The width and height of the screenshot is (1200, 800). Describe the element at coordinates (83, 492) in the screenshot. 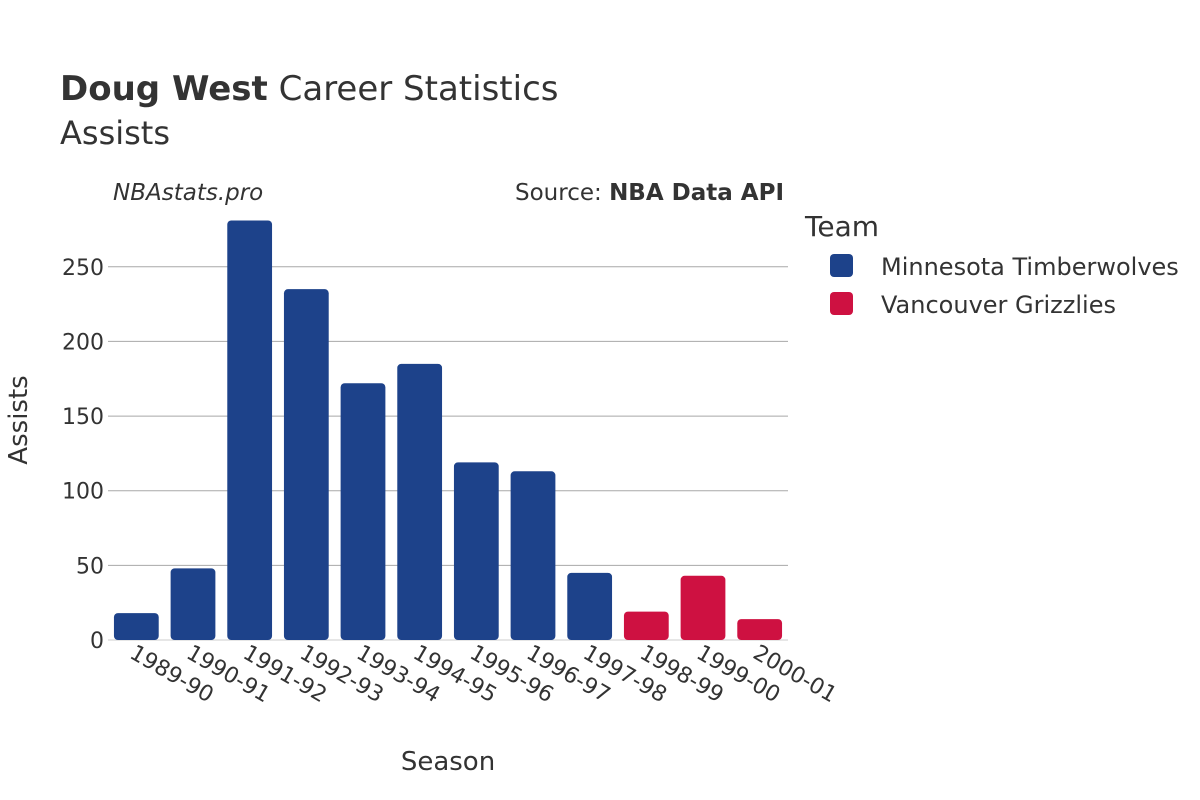

I see `y-tick-label: 100` at that location.